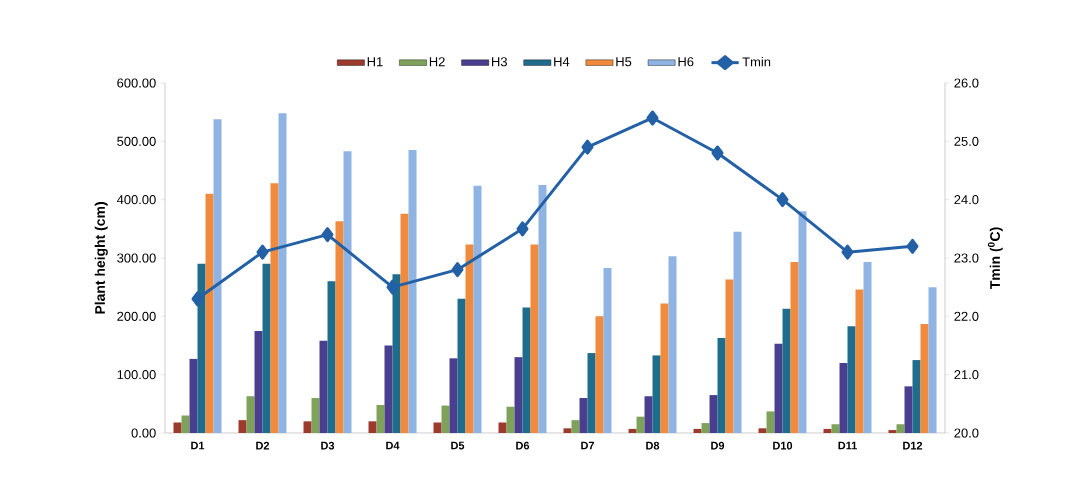 The width and height of the screenshot is (1074, 496). What do you see at coordinates (198, 445) in the screenshot?
I see `x-tick-label: D1` at bounding box center [198, 445].